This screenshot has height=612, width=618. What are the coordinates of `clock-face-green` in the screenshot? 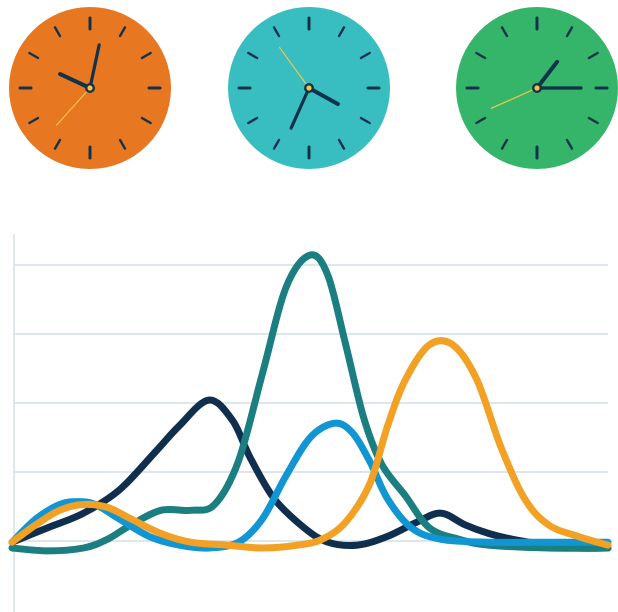 It's located at (537, 88).